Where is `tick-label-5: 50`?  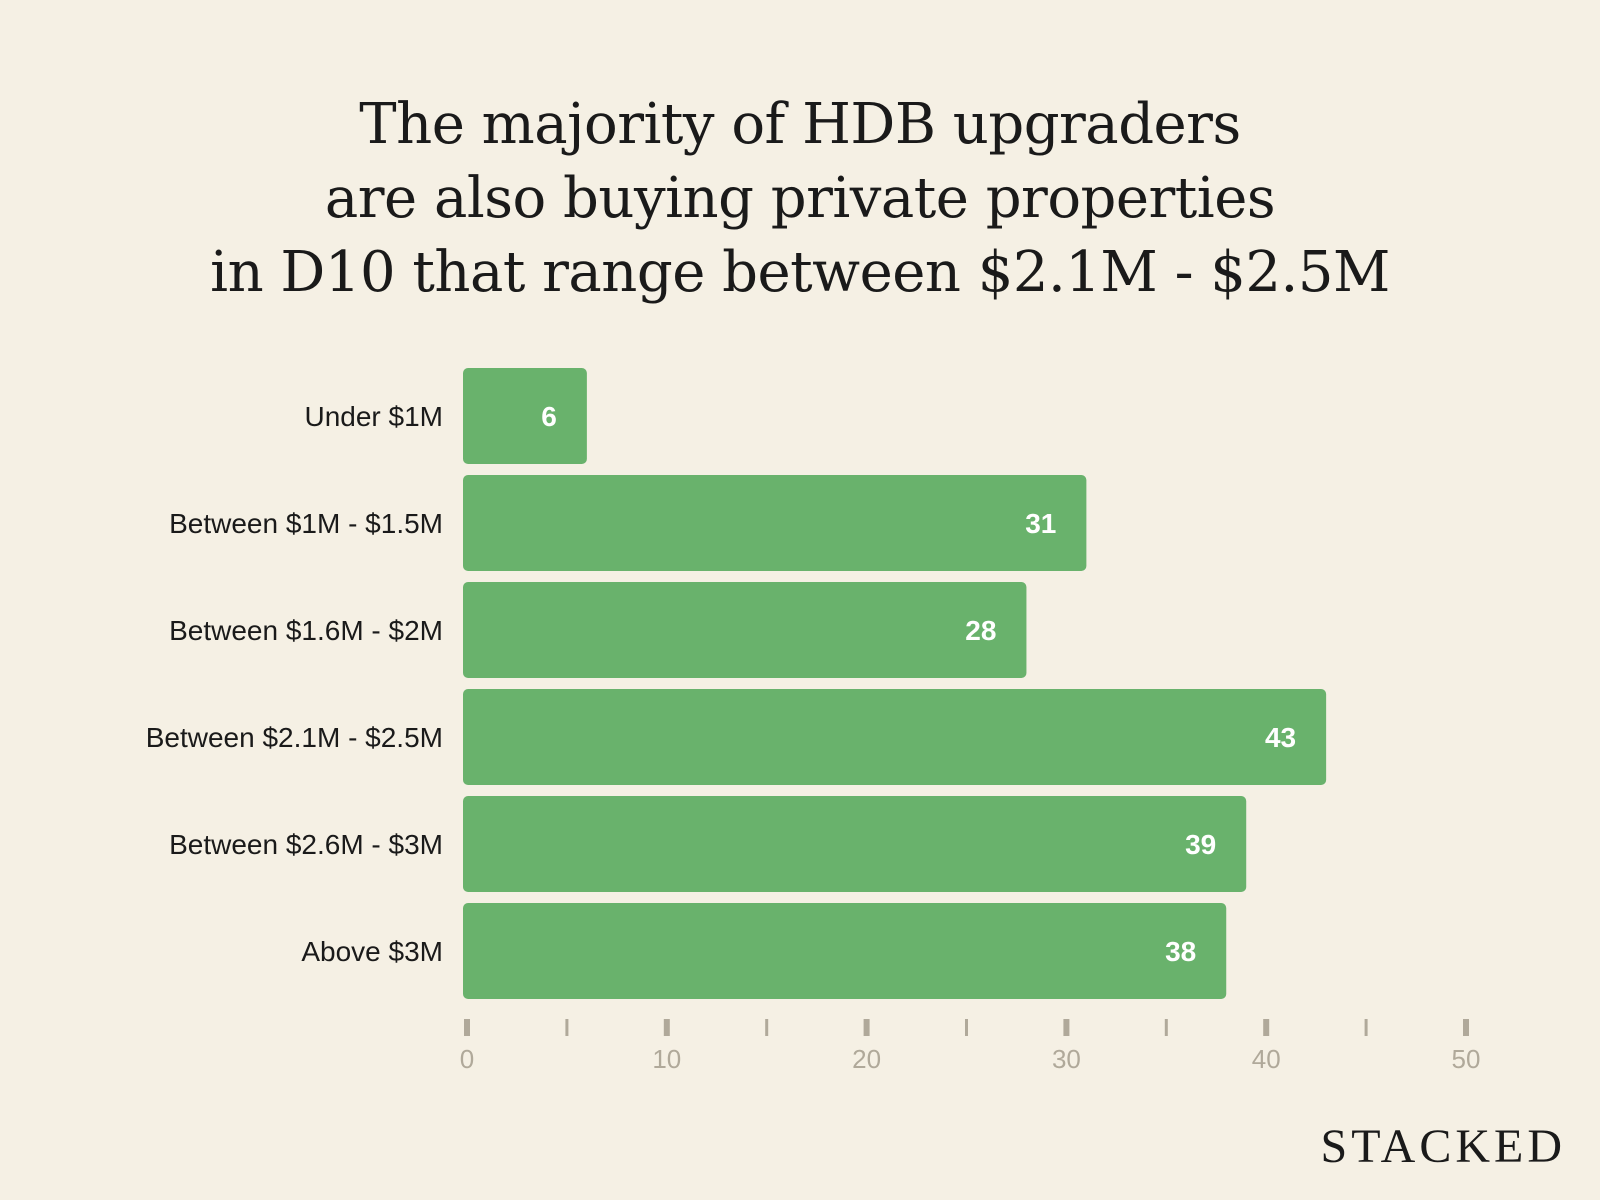
tick-label-5: 50 is located at coordinates (1466, 1059).